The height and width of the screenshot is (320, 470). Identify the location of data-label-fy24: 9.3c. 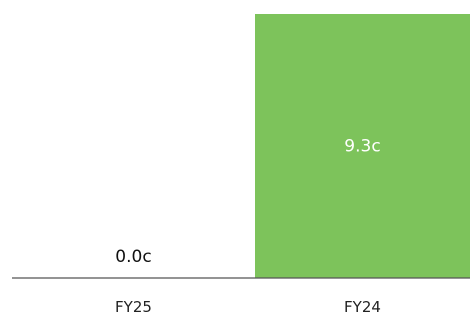
(362, 146).